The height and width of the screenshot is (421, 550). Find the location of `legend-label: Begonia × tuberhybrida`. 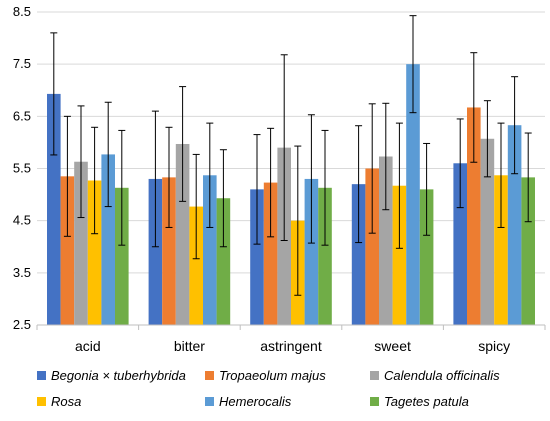

legend-label: Begonia × tuberhybrida is located at coordinates (118, 375).